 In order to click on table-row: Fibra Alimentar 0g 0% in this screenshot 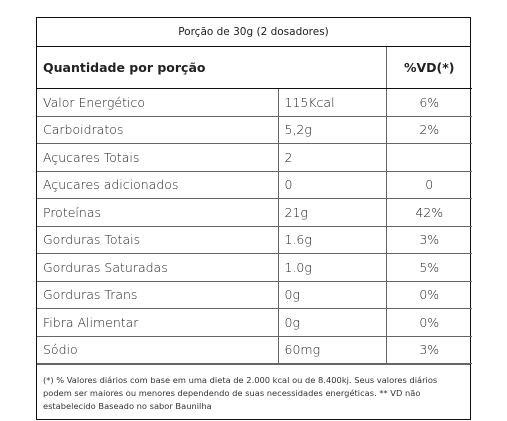, I will do `click(254, 322)`.